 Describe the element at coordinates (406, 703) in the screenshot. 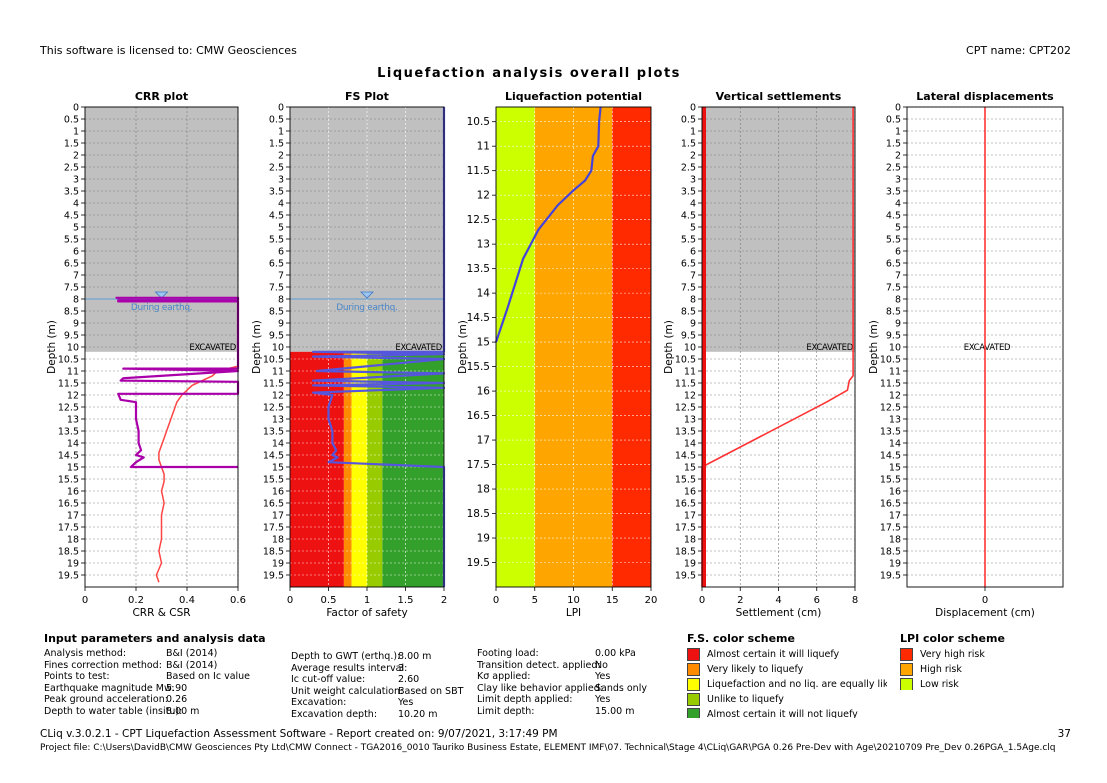

I see `param-value: Yes` at that location.